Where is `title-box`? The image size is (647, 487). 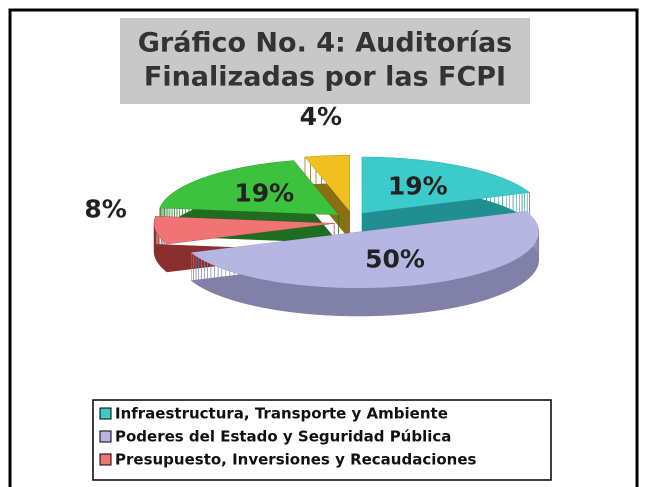
title-box is located at coordinates (325, 61).